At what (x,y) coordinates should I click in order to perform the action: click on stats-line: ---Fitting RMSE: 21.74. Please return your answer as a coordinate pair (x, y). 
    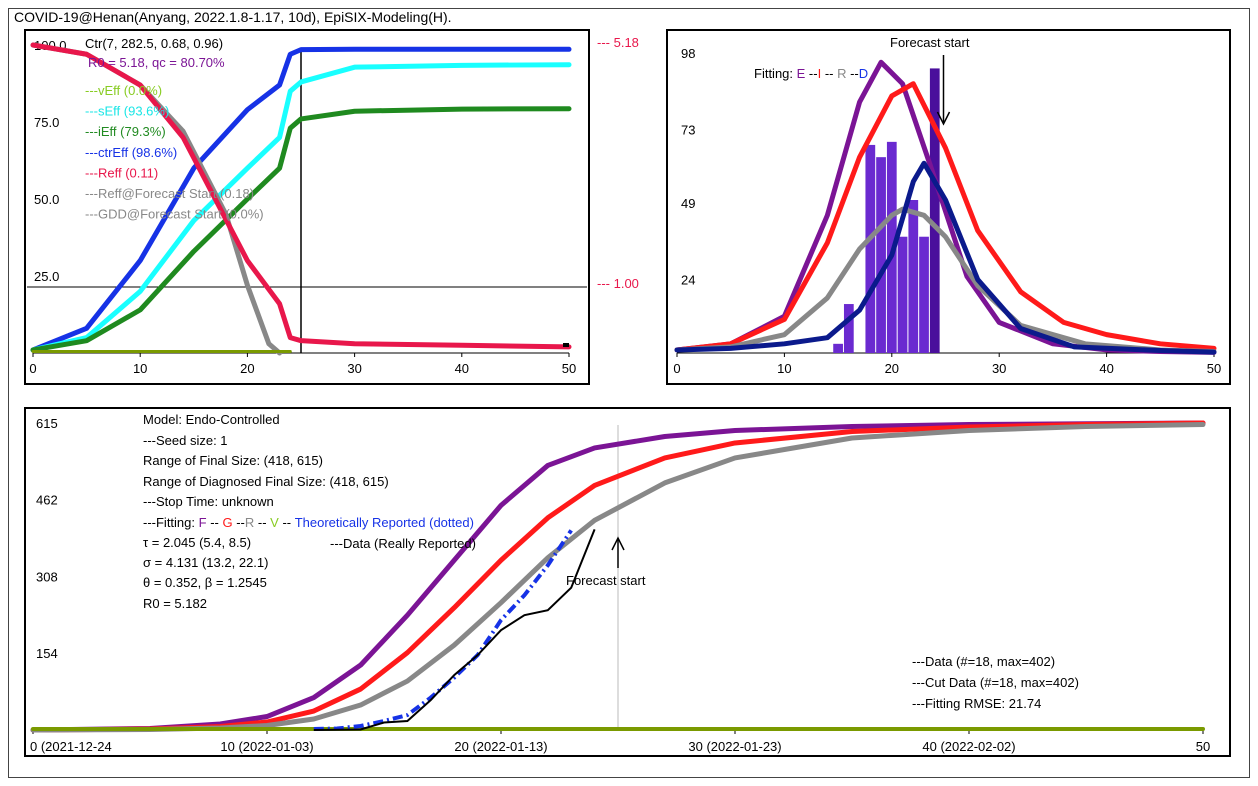
    Looking at the image, I should click on (976, 703).